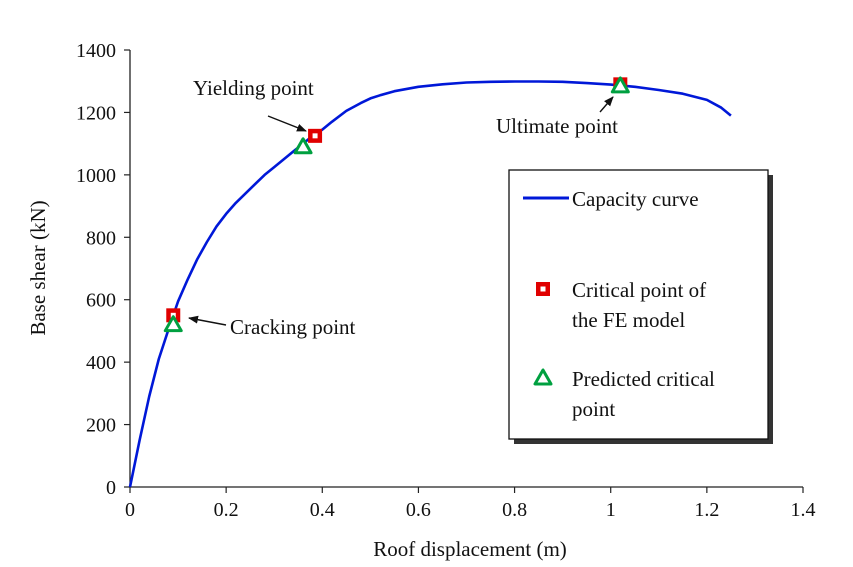 This screenshot has height=567, width=853. Describe the element at coordinates (322, 510) in the screenshot. I see `x-tick-label: 0.4` at that location.